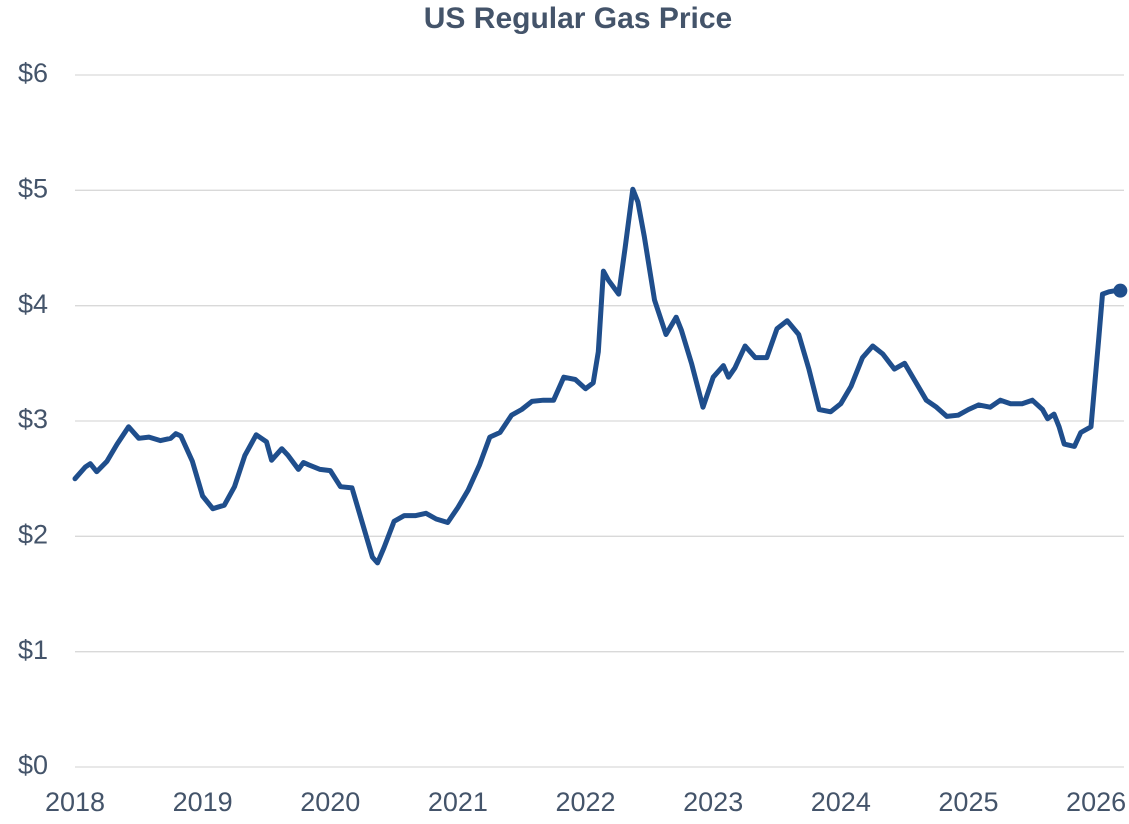 This screenshot has height=824, width=1129. Describe the element at coordinates (713, 802) in the screenshot. I see `x-tick-label: 2023` at that location.